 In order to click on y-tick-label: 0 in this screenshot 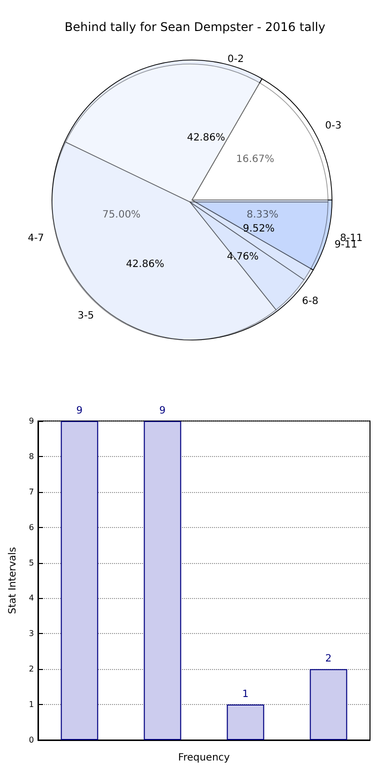, I will do `click(31, 740)`.